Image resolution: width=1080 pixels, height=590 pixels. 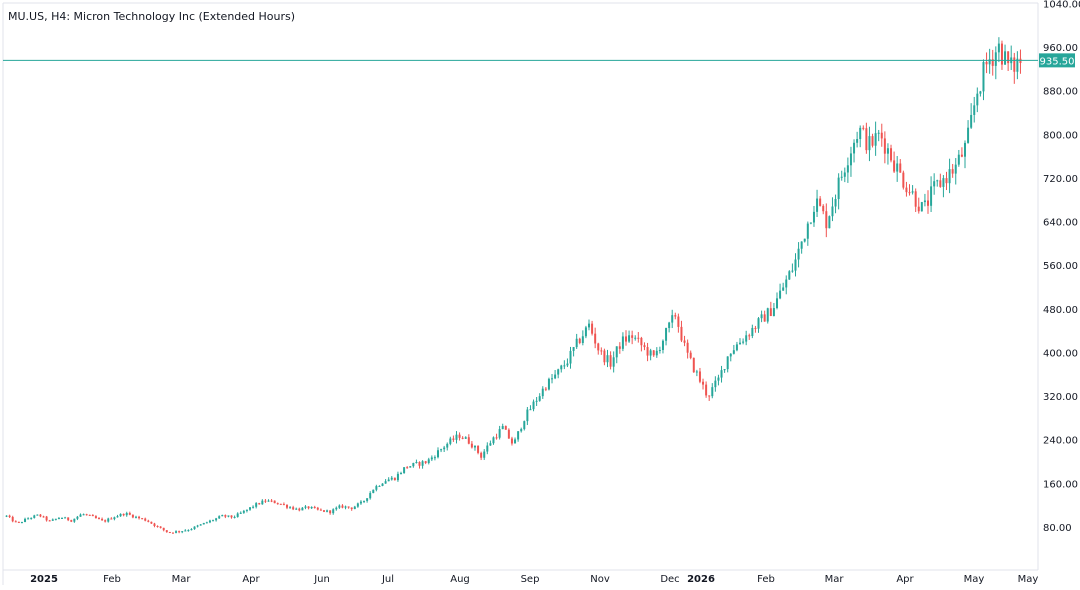 I want to click on y-tick-label: 640.00, so click(x=1060, y=223).